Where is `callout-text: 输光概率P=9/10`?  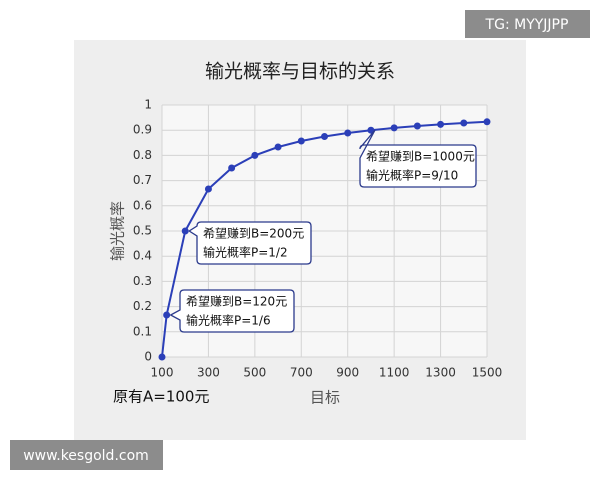
callout-text: 输光概率P=9/10 is located at coordinates (412, 175).